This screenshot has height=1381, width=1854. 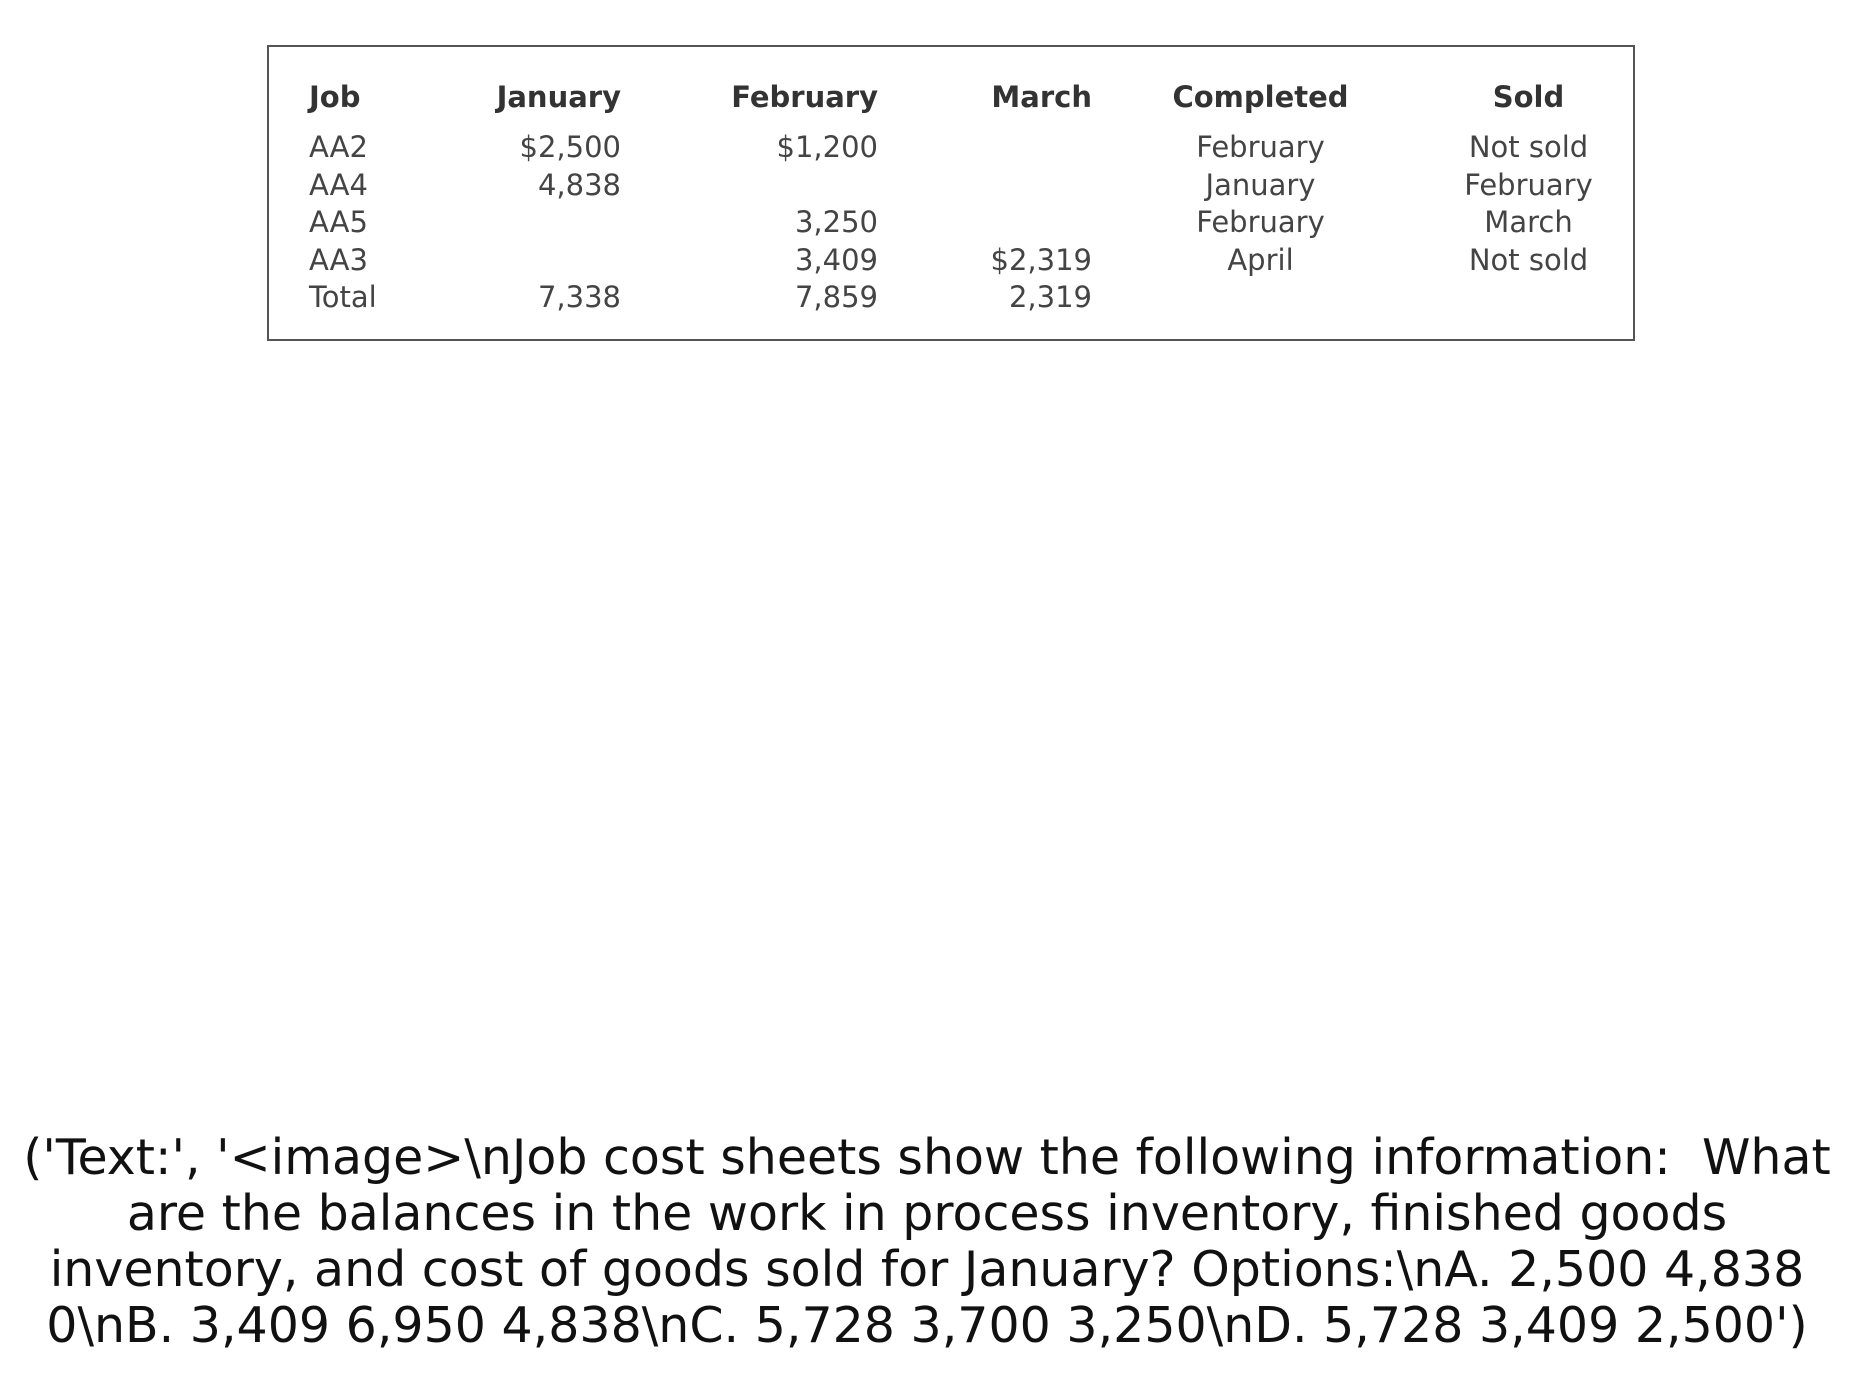 What do you see at coordinates (1528, 184) in the screenshot?
I see `cell-sold: February` at bounding box center [1528, 184].